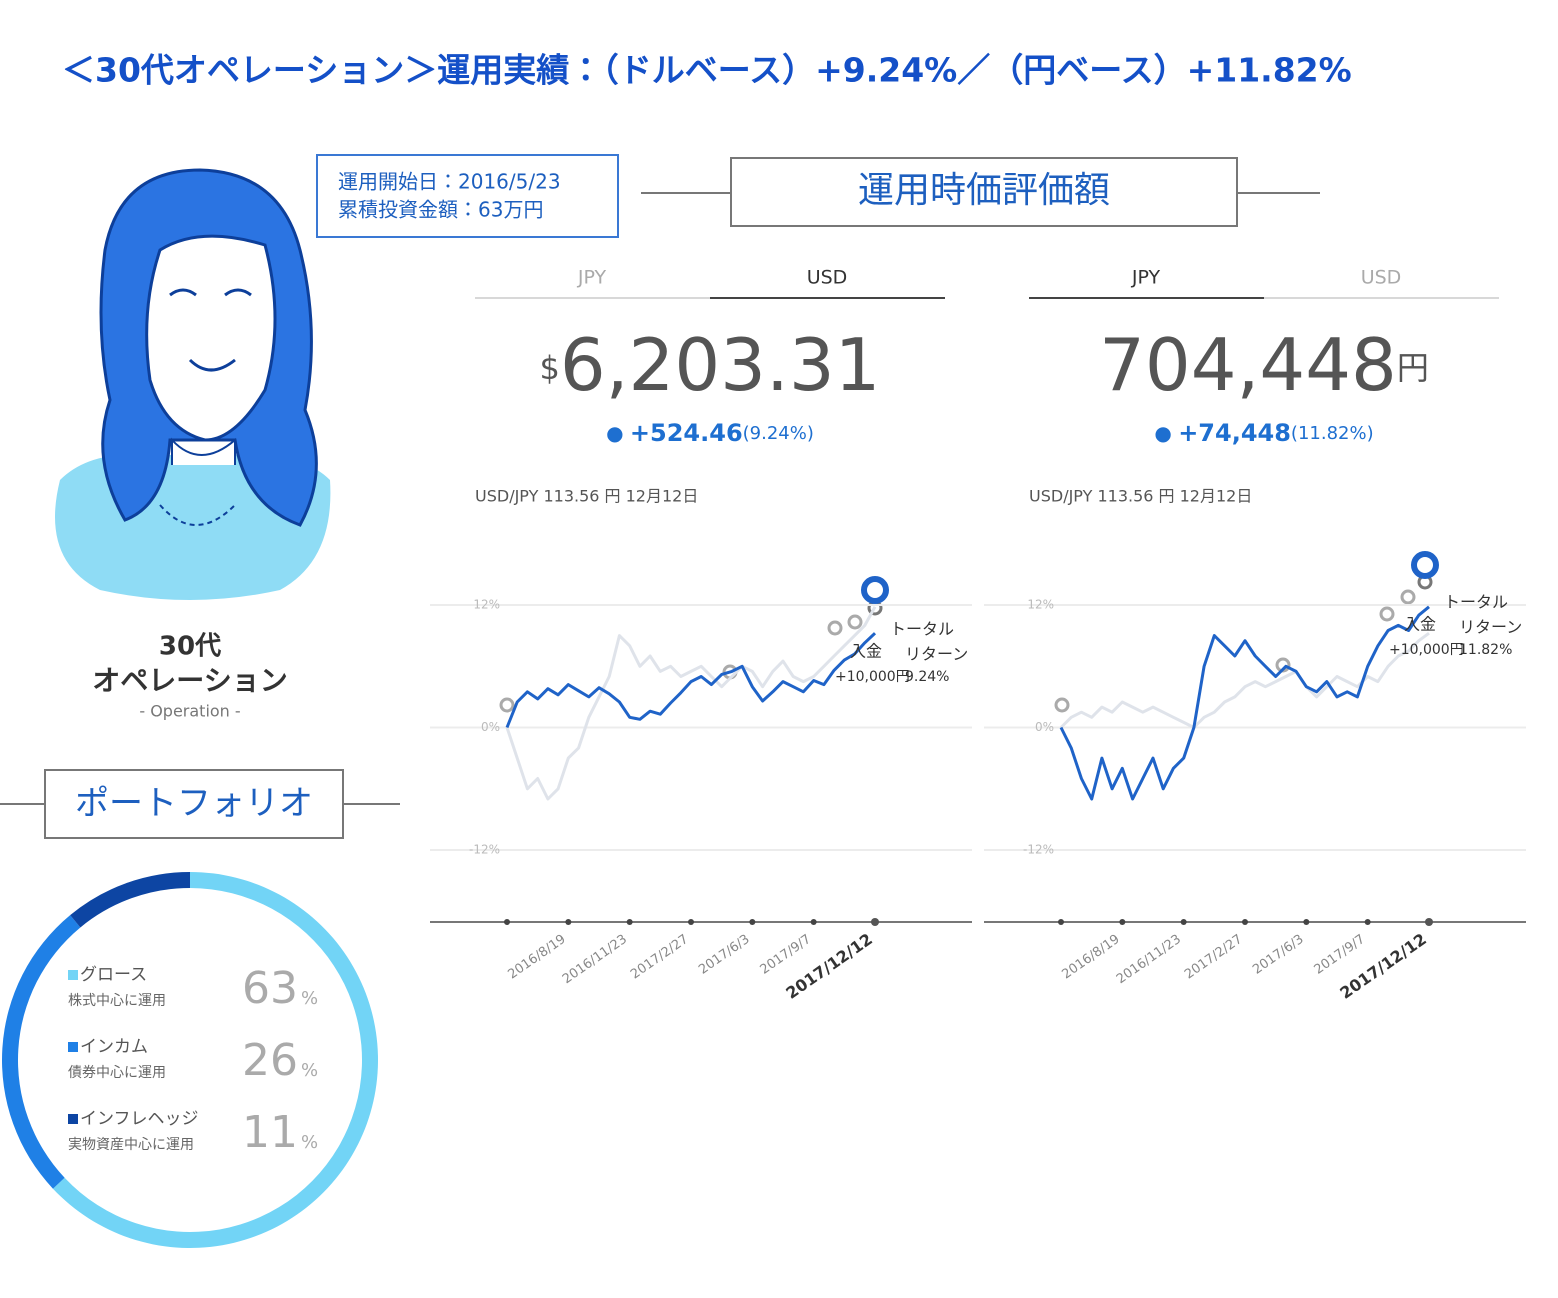 This screenshot has height=1298, width=1558. Describe the element at coordinates (1248, 365) in the screenshot. I see `amount-value: 704,448` at that location.